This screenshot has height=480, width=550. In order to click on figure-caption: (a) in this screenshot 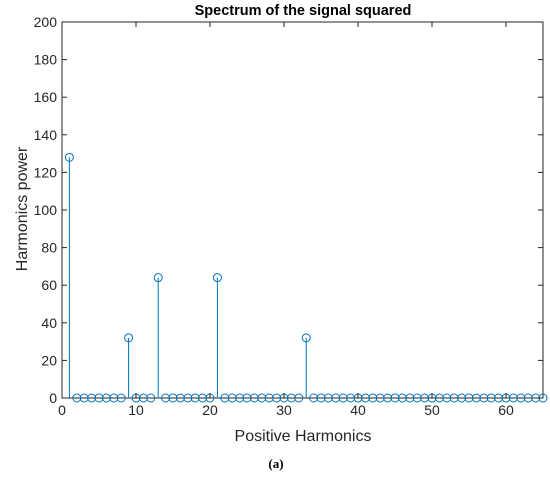, I will do `click(275, 463)`.